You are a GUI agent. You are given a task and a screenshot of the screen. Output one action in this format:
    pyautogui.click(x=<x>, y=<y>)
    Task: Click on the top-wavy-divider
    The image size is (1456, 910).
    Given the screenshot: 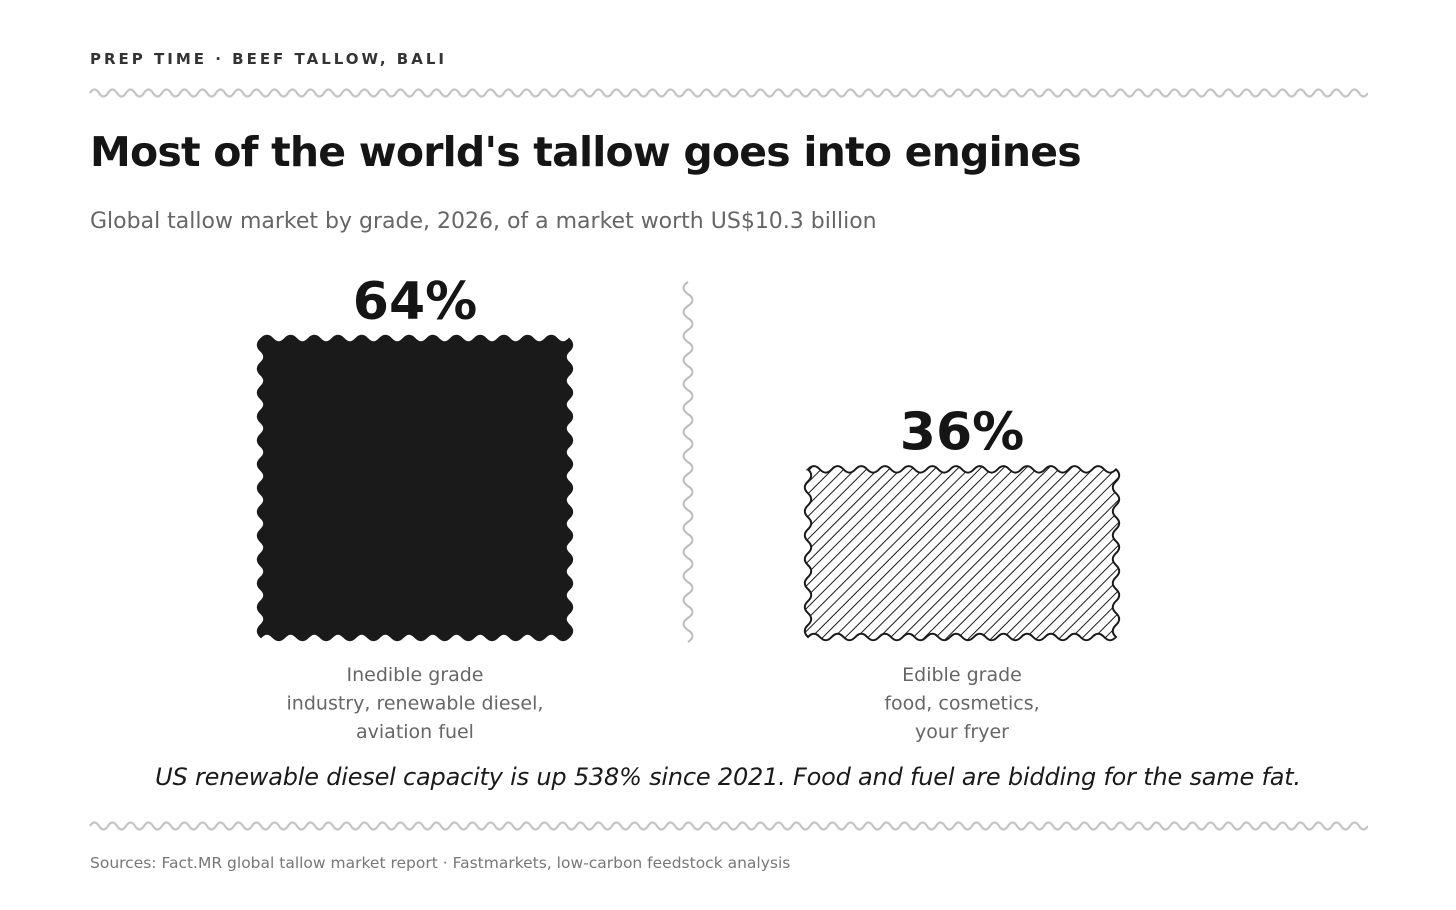 What is the action you would take?
    pyautogui.click(x=728, y=93)
    